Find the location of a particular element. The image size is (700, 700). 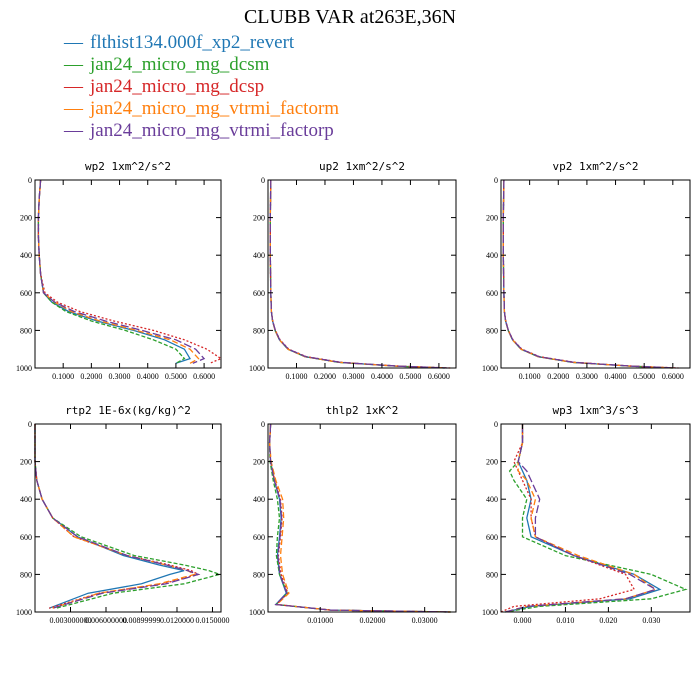

figure-title: CLUBB VAR at263E,36N is located at coordinates (350, 17).